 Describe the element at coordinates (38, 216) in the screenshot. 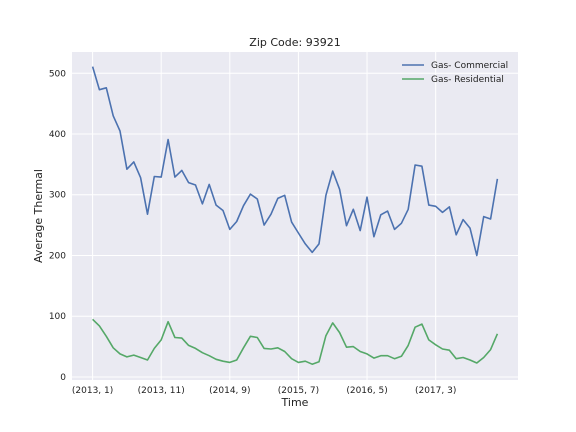

I see `y-axis-label: Average Thermal` at that location.